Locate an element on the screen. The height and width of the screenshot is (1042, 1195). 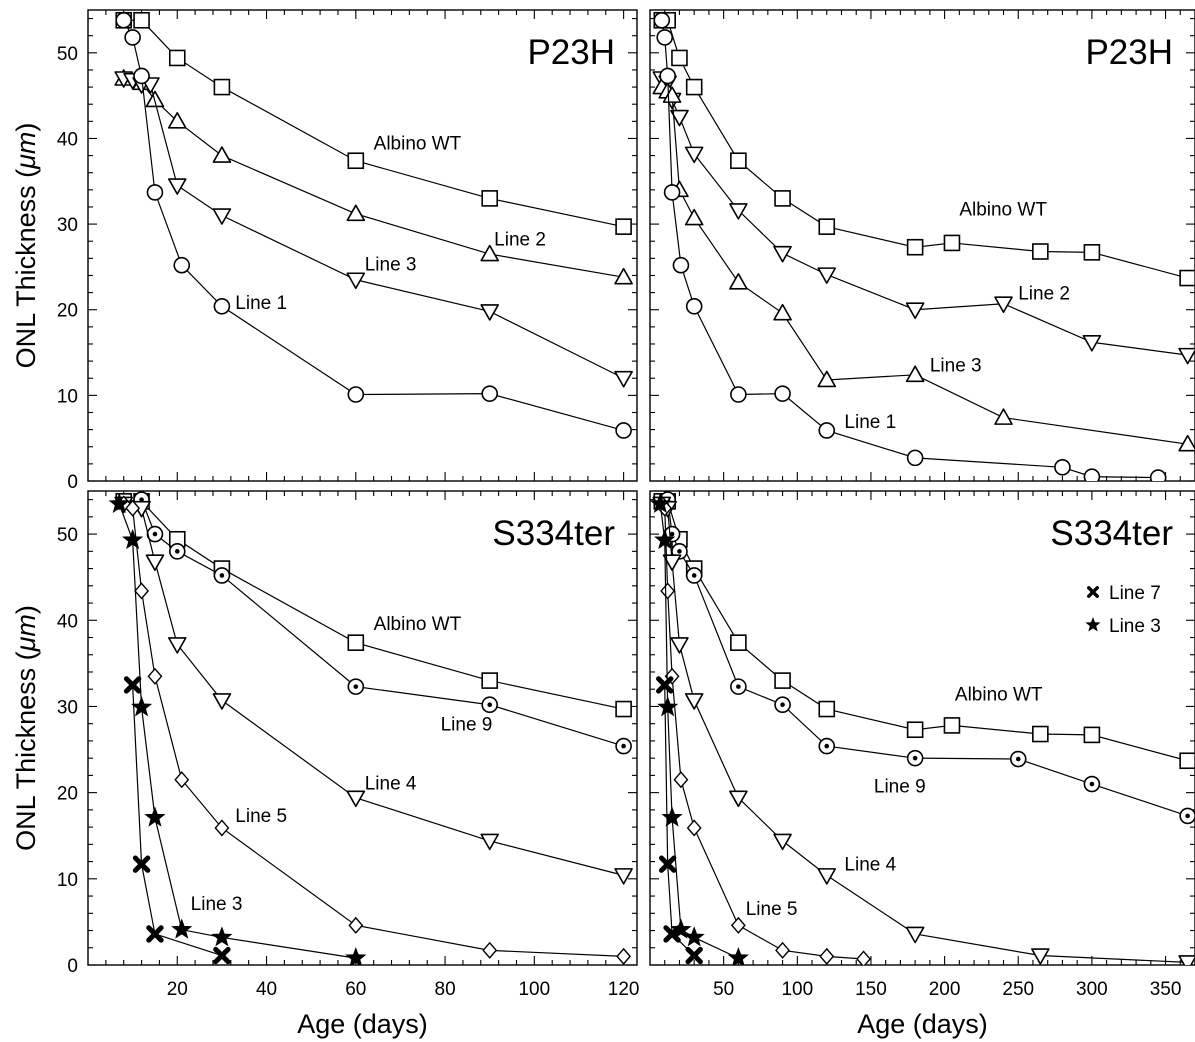
x-tick-label: 150 is located at coordinates (871, 989).